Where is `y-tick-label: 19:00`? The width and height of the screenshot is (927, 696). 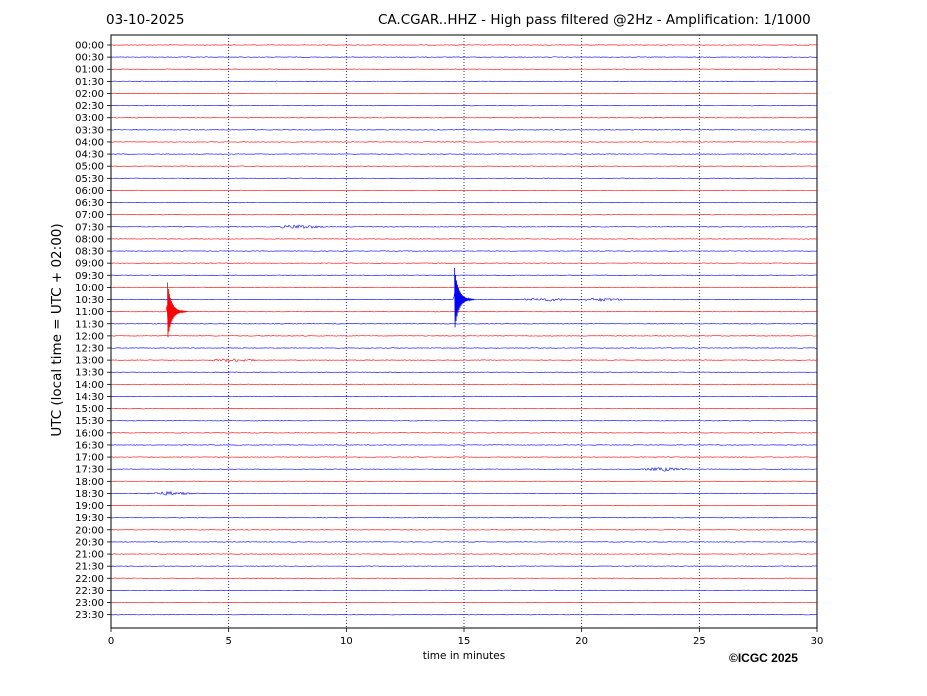 y-tick-label: 19:00 is located at coordinates (89, 506).